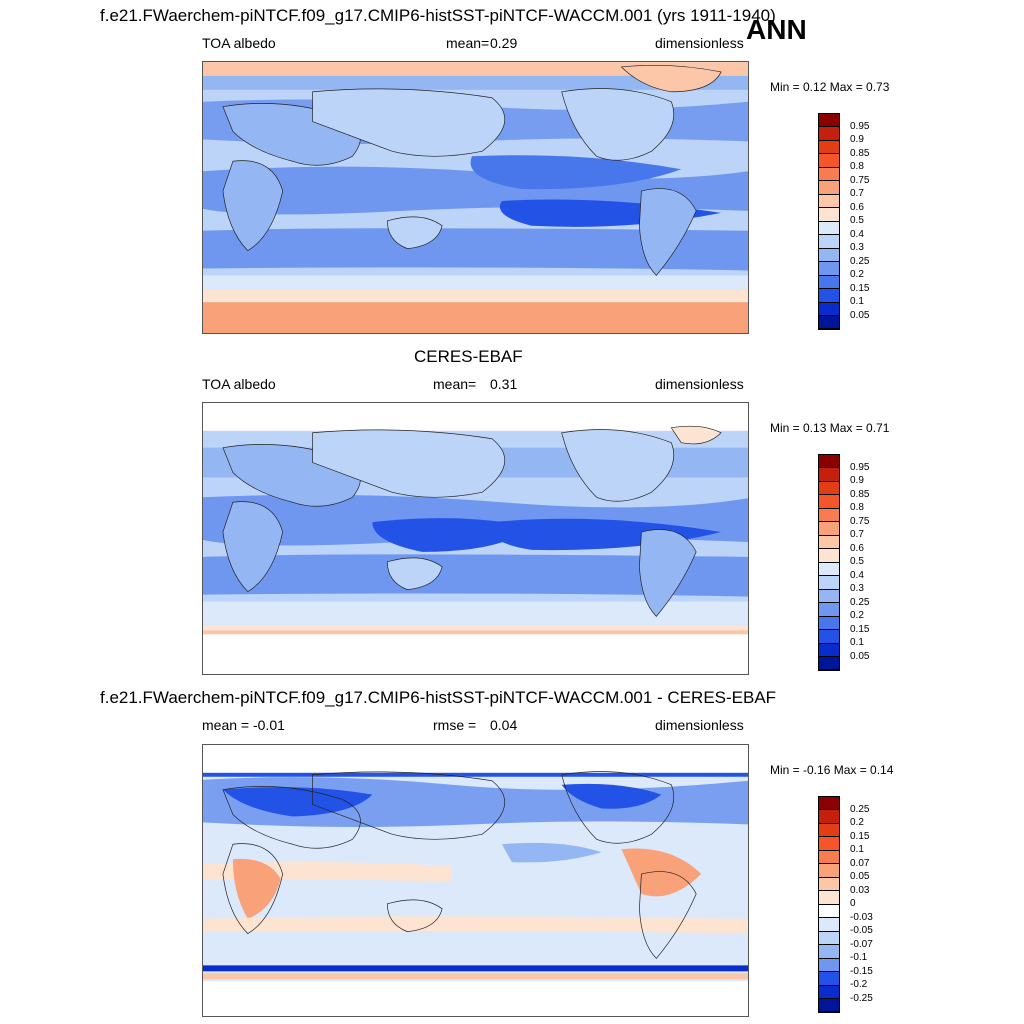 This screenshot has width=1024, height=1024. Describe the element at coordinates (468, 43) in the screenshot. I see `panel-model-mean-label: mean=` at that location.